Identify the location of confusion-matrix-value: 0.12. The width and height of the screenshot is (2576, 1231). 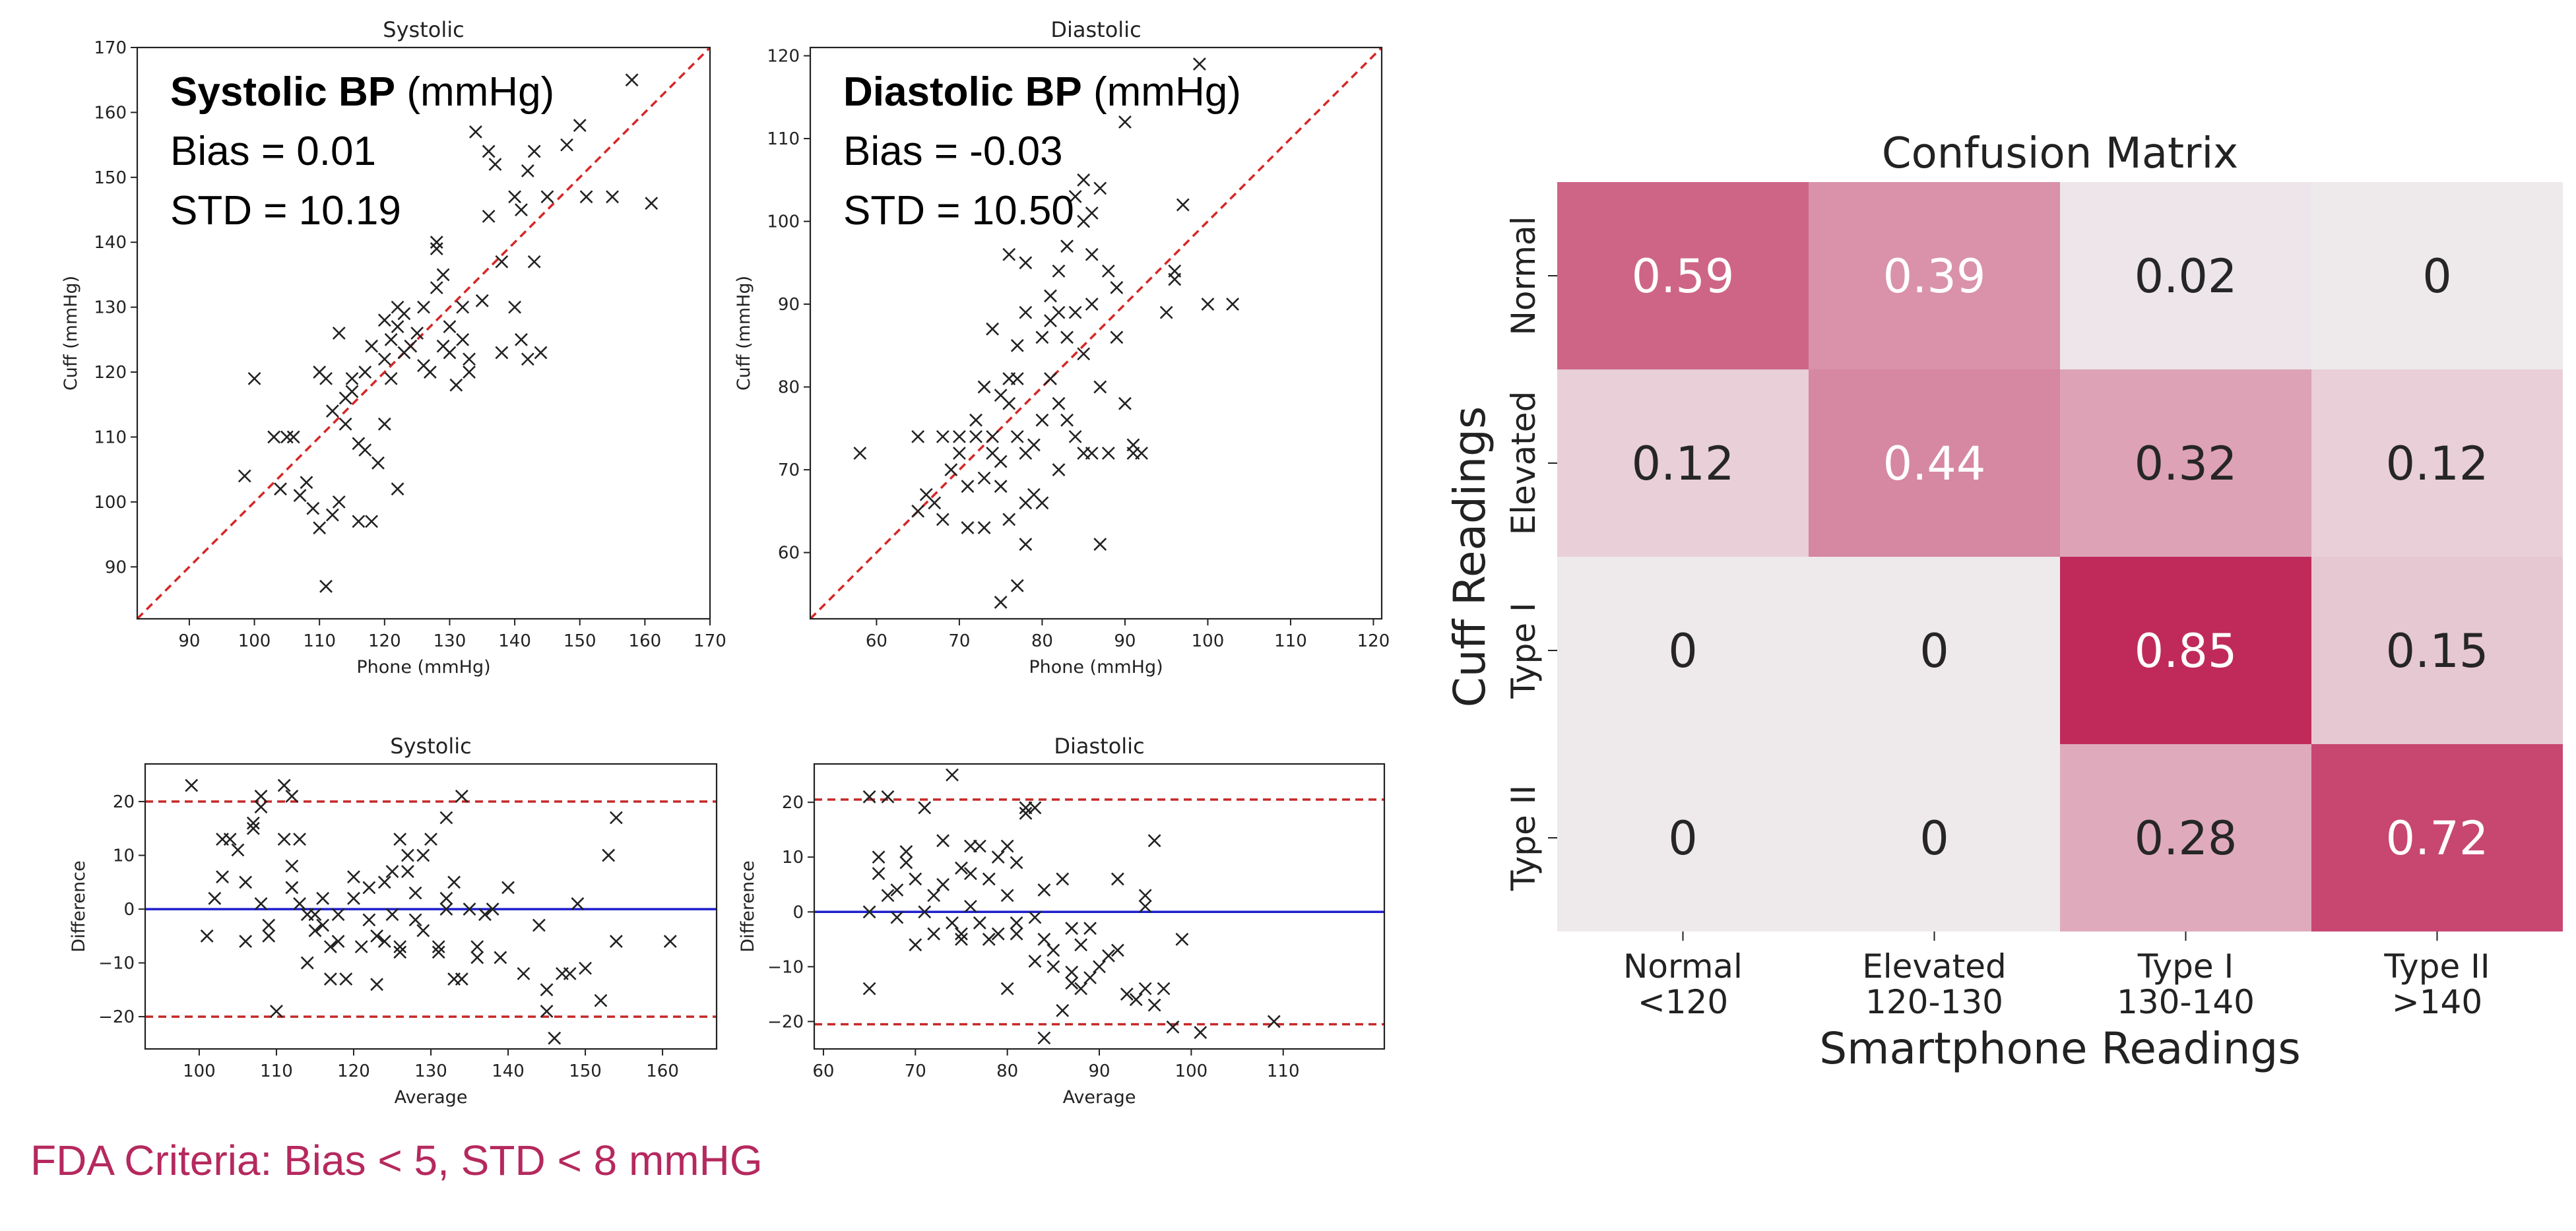
(2437, 464).